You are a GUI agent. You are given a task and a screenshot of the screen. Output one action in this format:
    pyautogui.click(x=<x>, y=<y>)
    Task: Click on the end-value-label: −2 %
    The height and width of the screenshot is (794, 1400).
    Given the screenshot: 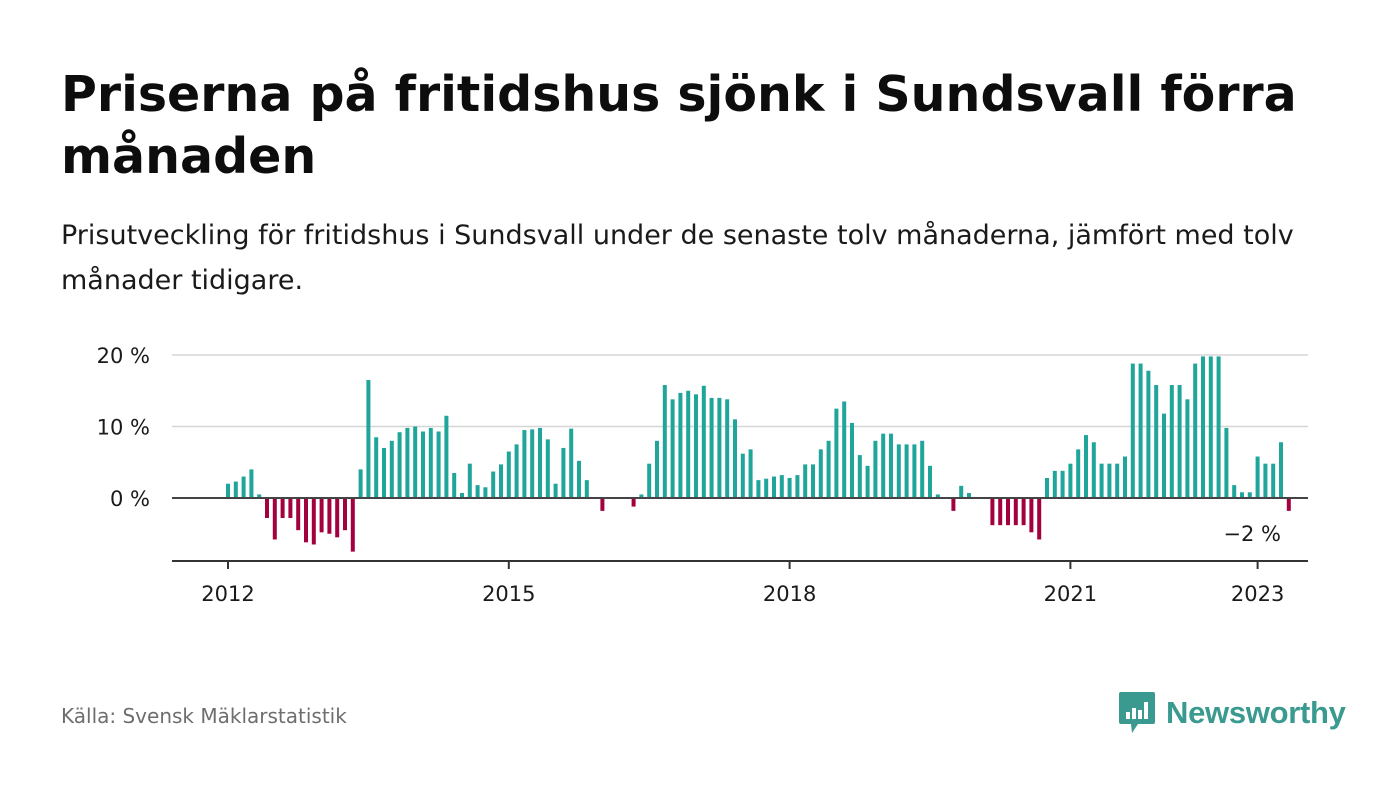 What is the action you would take?
    pyautogui.click(x=1252, y=534)
    